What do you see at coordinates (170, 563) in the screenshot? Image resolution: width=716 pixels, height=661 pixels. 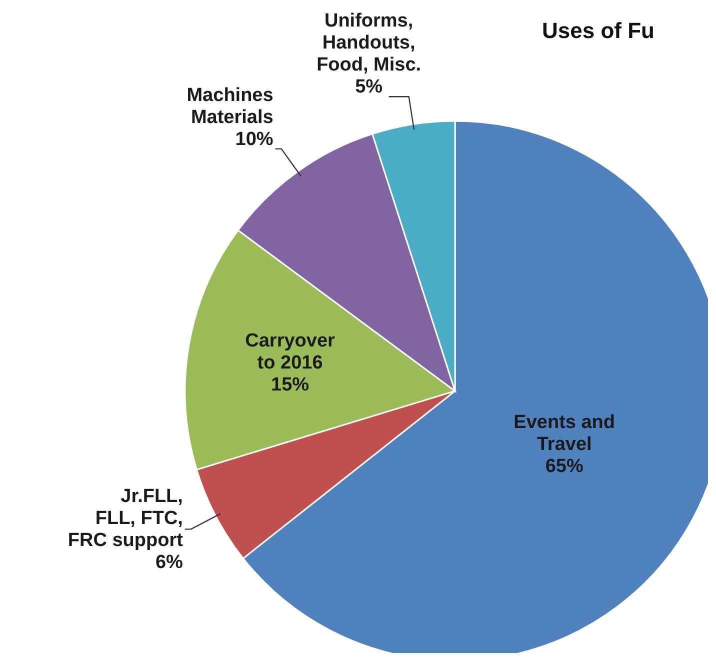 I see `data-label: 6%` at bounding box center [170, 563].